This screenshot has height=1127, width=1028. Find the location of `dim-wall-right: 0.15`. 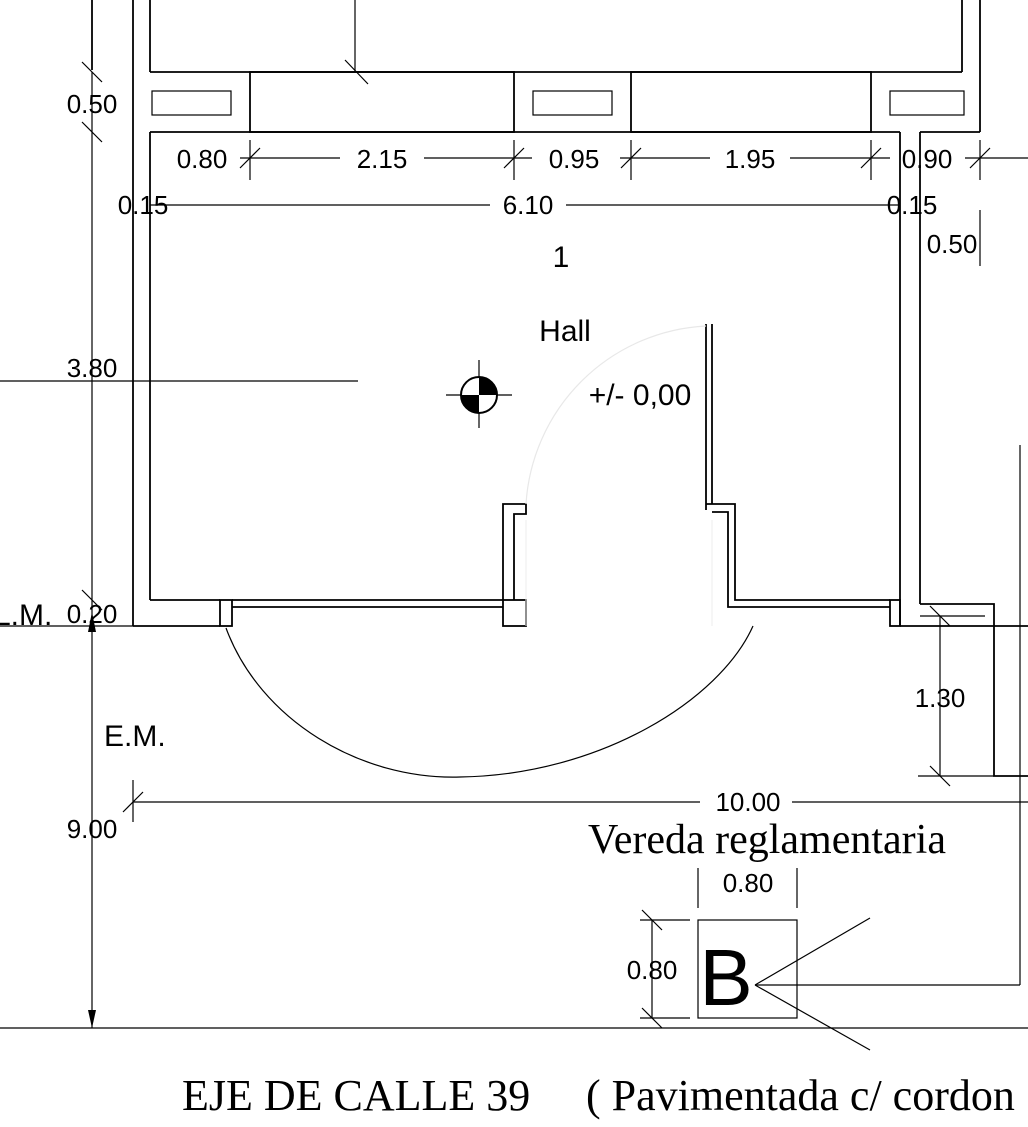

dim-wall-right: 0.15 is located at coordinates (912, 205).